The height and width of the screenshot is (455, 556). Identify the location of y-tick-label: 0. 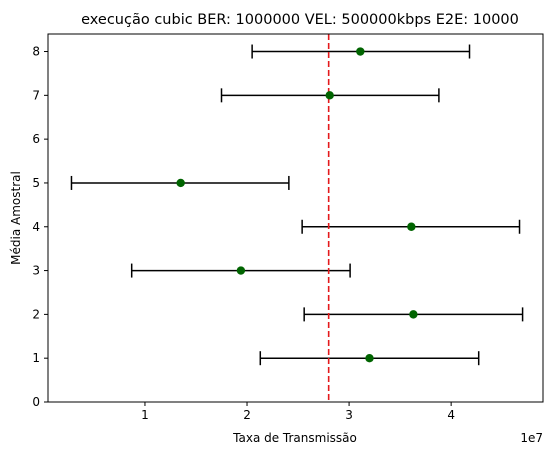
(36, 402).